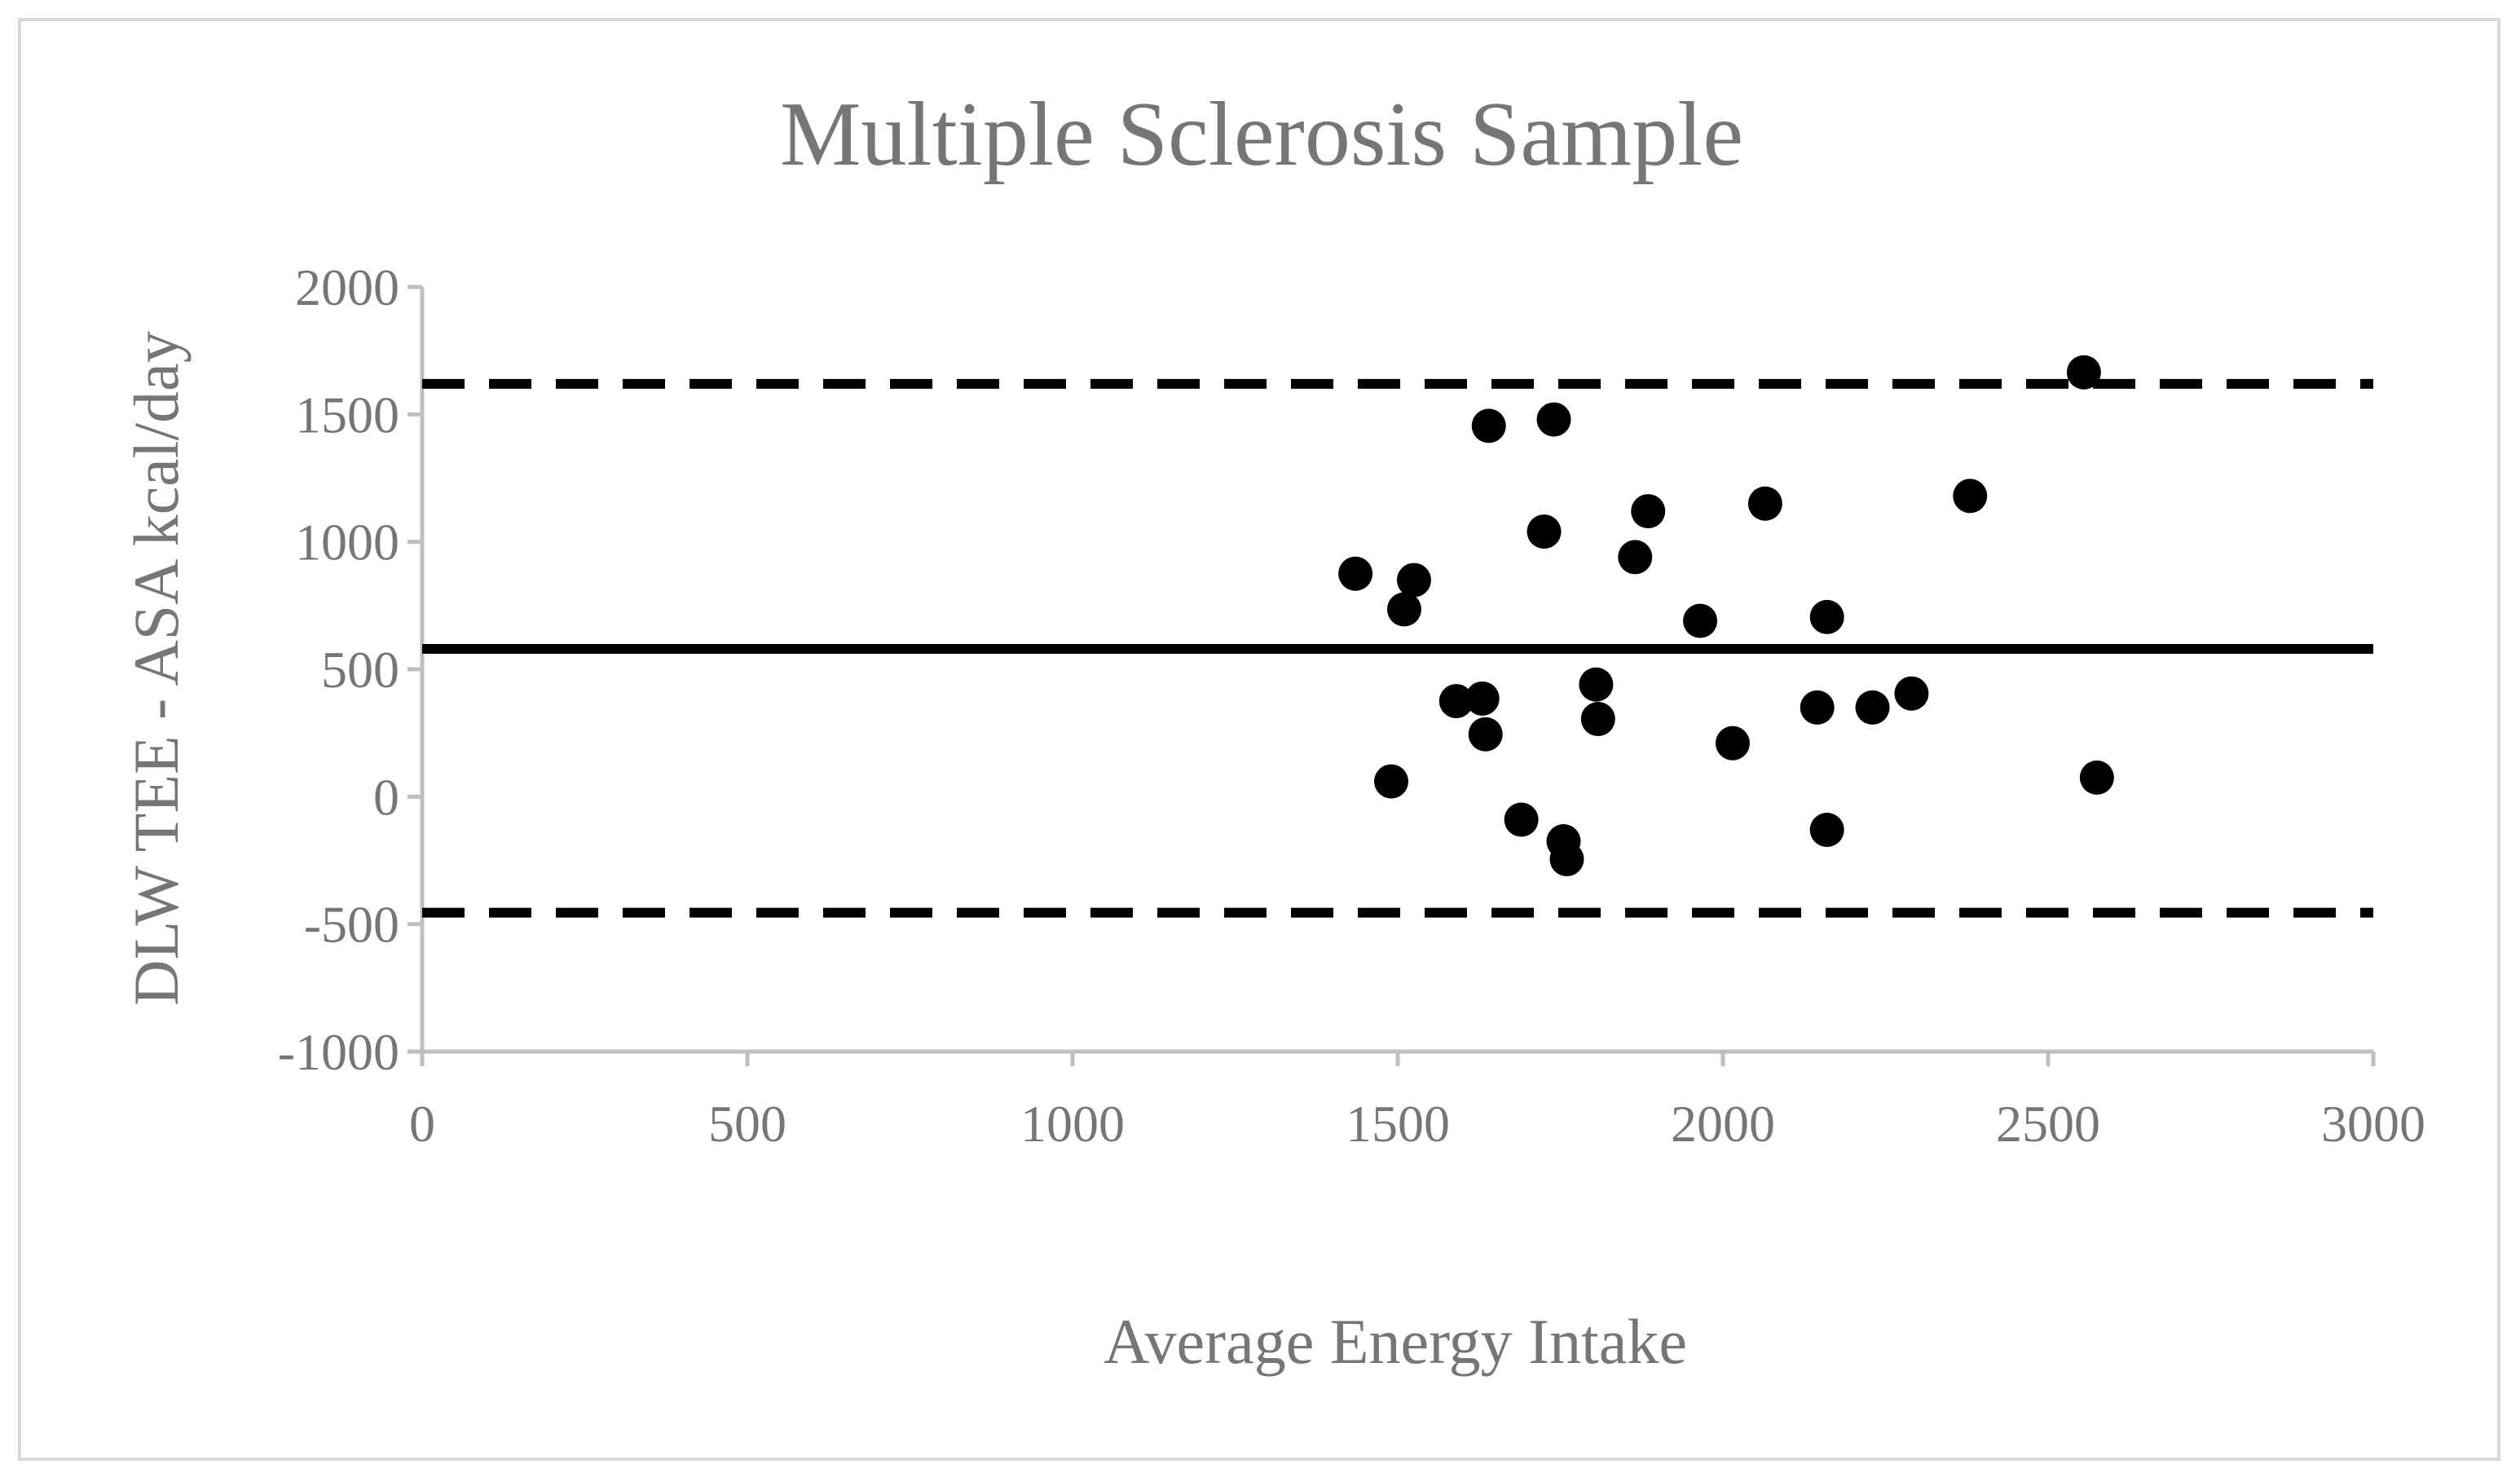  What do you see at coordinates (1723, 1124) in the screenshot?
I see `x-tick-label: 2000` at bounding box center [1723, 1124].